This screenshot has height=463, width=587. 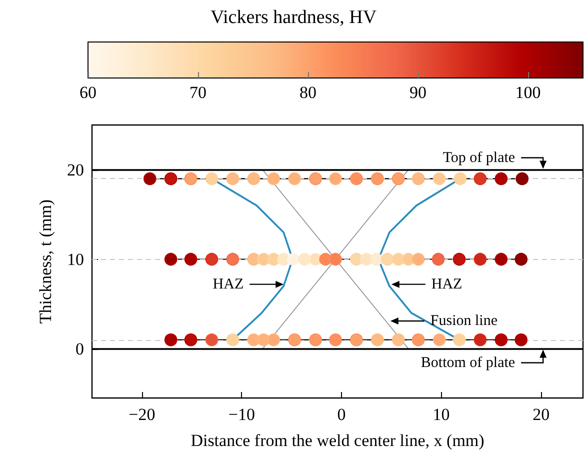 What do you see at coordinates (441, 414) in the screenshot?
I see `x-tick-label: 10` at bounding box center [441, 414].